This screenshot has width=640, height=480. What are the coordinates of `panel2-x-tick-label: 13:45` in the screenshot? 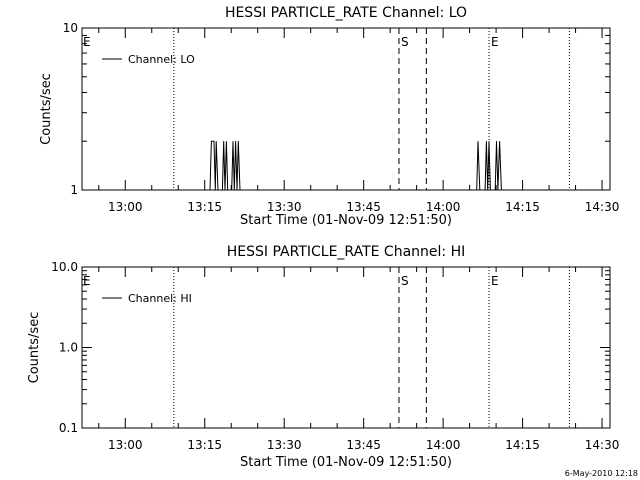 It's located at (363, 445).